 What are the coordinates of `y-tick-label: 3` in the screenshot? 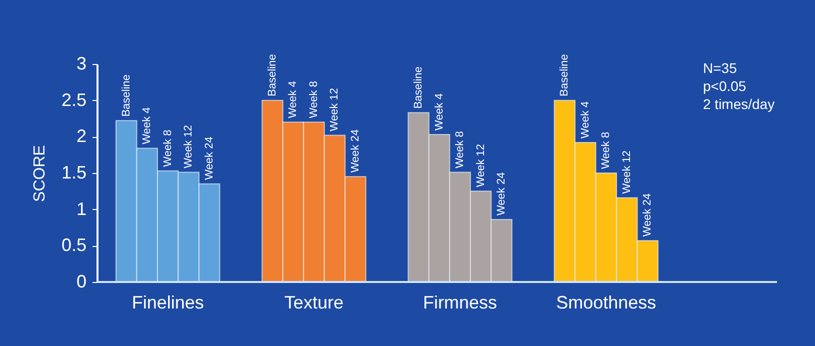 It's located at (81, 64).